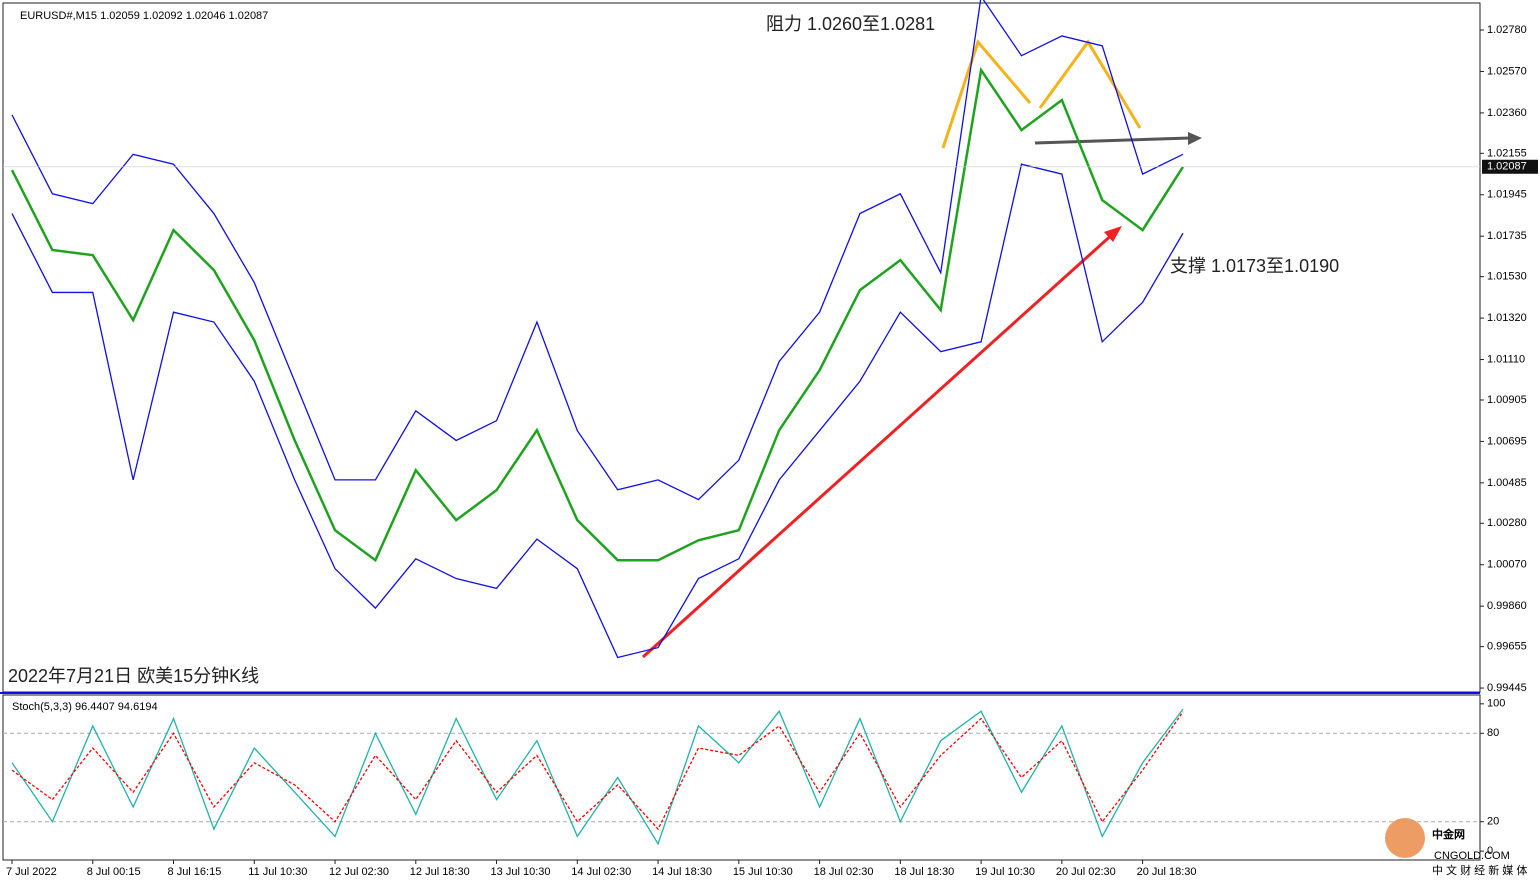 The height and width of the screenshot is (889, 1540). I want to click on y-tick-label: 1.02155, so click(1507, 153).